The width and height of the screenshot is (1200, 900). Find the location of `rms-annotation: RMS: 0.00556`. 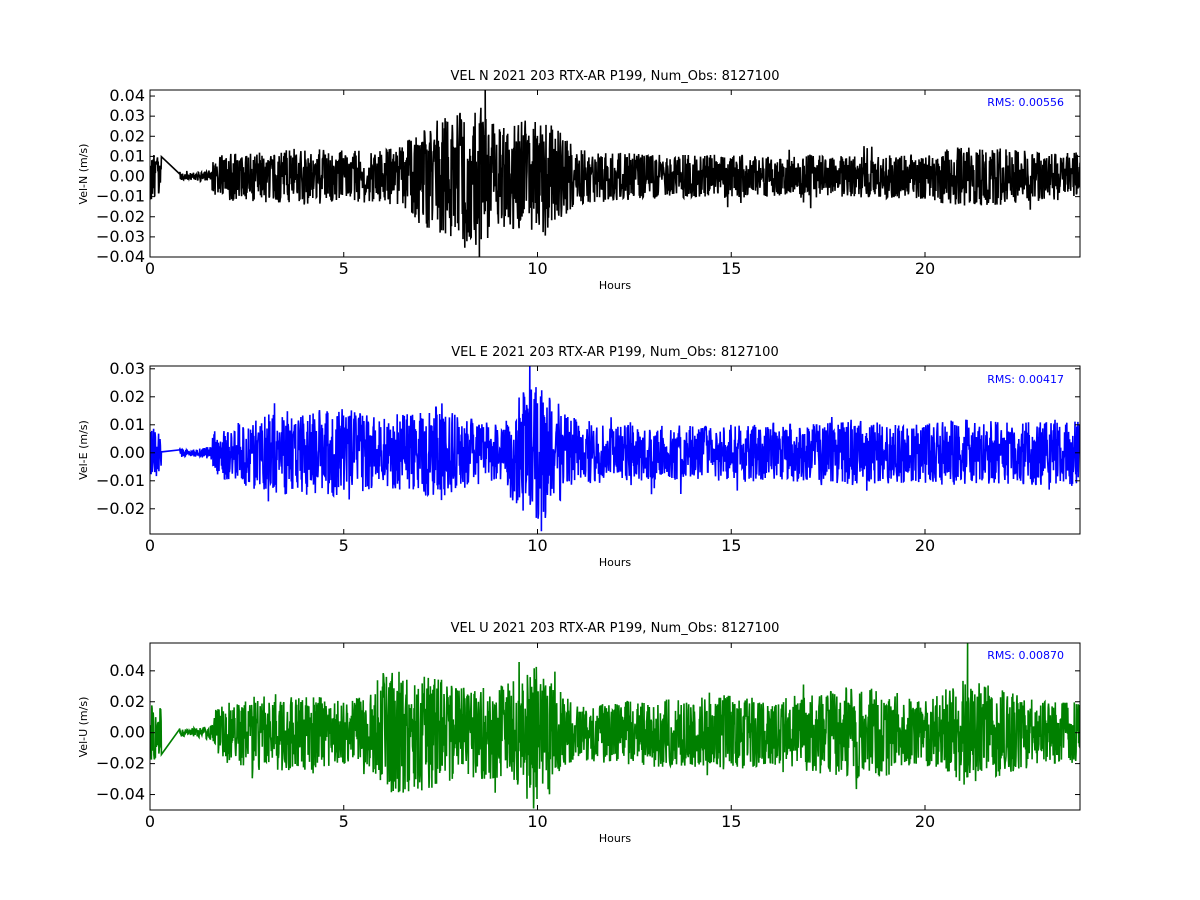

rms-annotation: RMS: 0.00556 is located at coordinates (1025, 102).